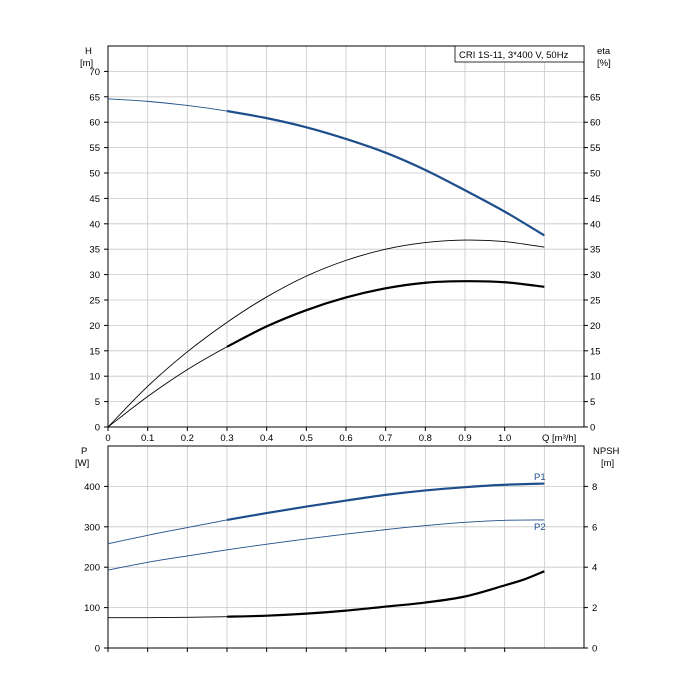  I want to click on efficiency-tick-label: 60, so click(595, 123).